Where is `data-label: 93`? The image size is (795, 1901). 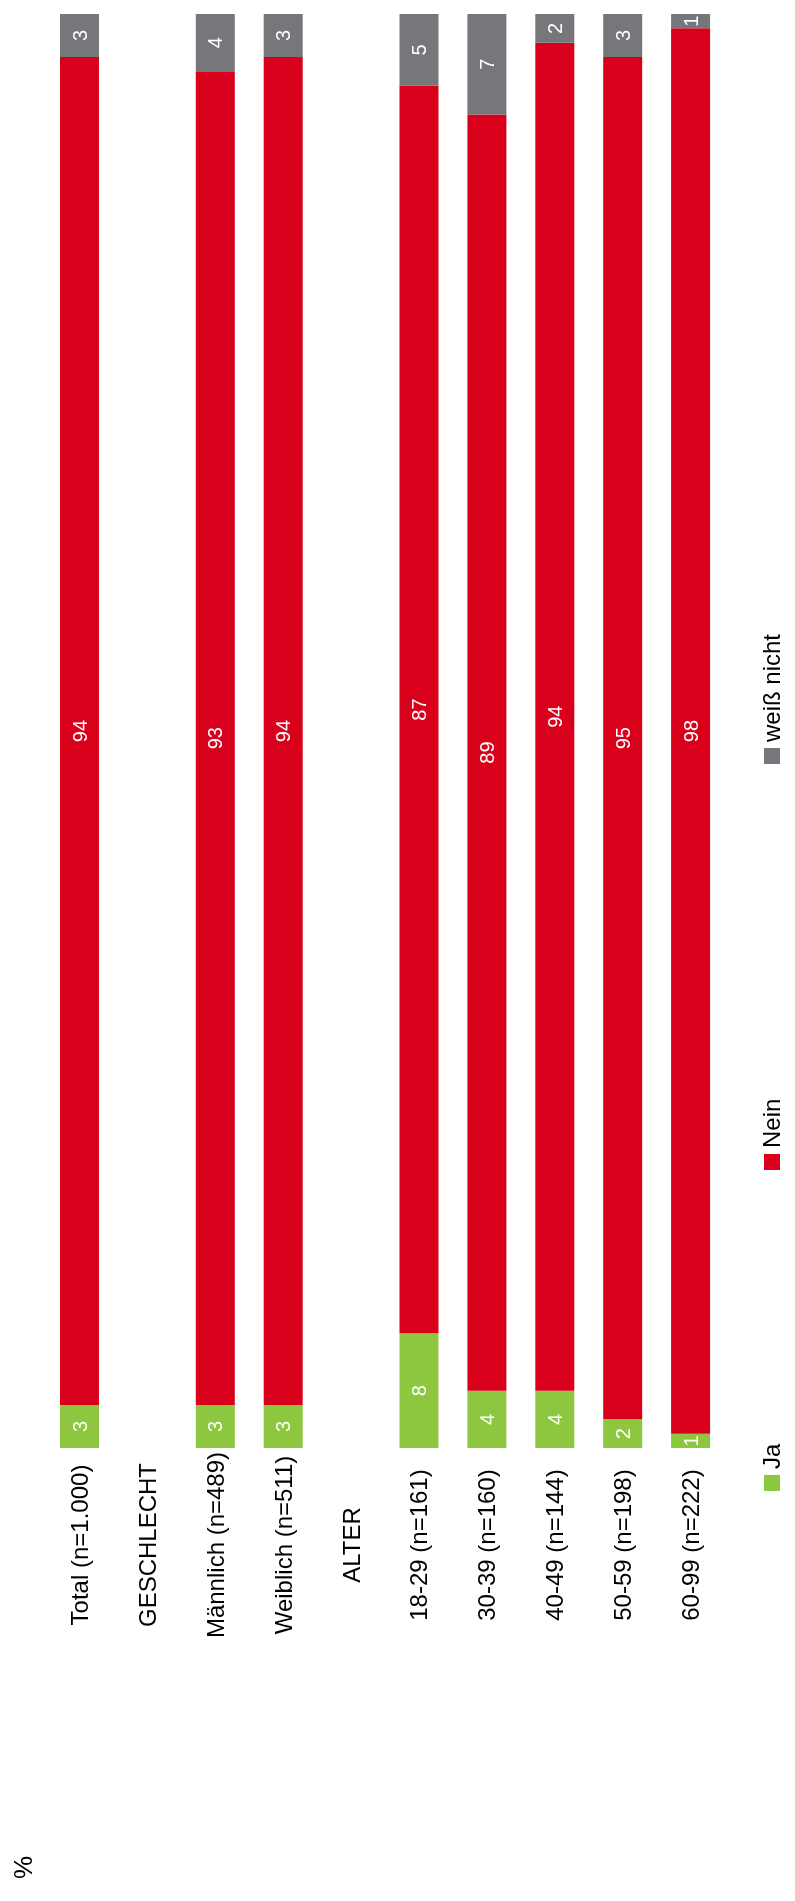 data-label: 93 is located at coordinates (215, 738).